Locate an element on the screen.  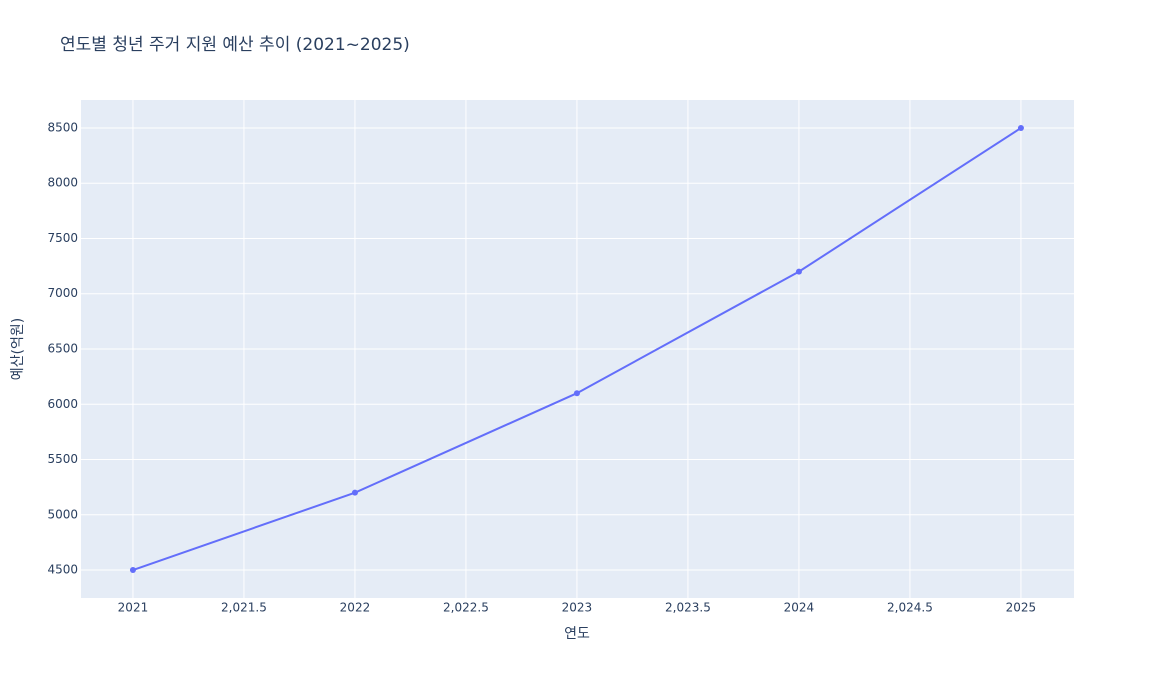
x-tick-label: 2024 is located at coordinates (799, 608).